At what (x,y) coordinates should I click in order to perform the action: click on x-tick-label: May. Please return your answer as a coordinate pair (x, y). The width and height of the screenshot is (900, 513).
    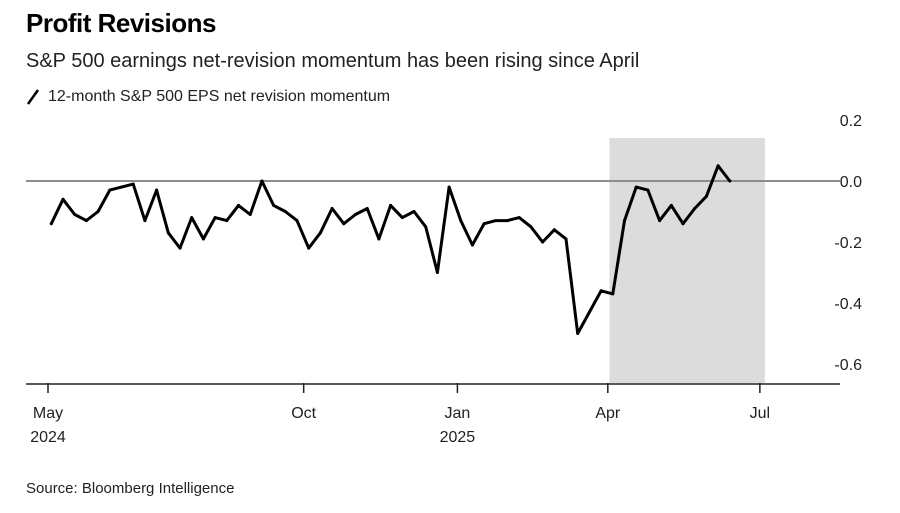
    Looking at the image, I should click on (48, 413).